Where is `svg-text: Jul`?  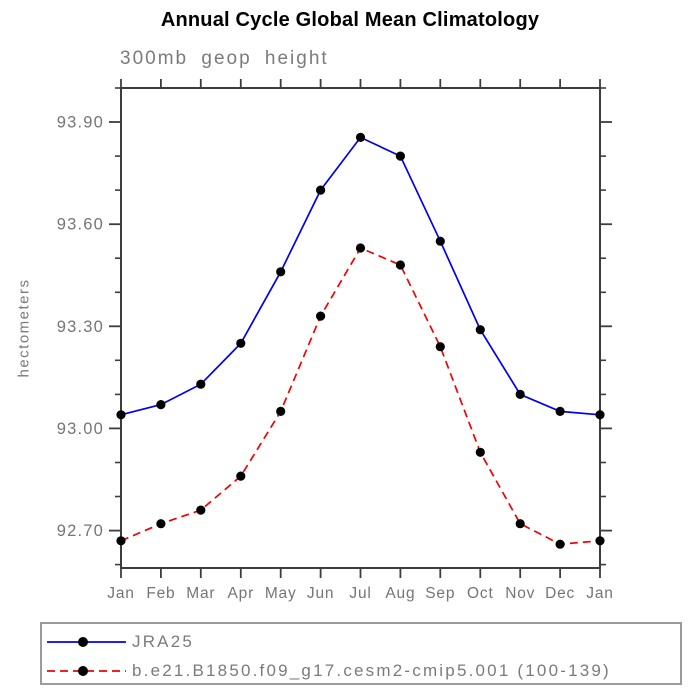
svg-text: Jul is located at coordinates (360, 593).